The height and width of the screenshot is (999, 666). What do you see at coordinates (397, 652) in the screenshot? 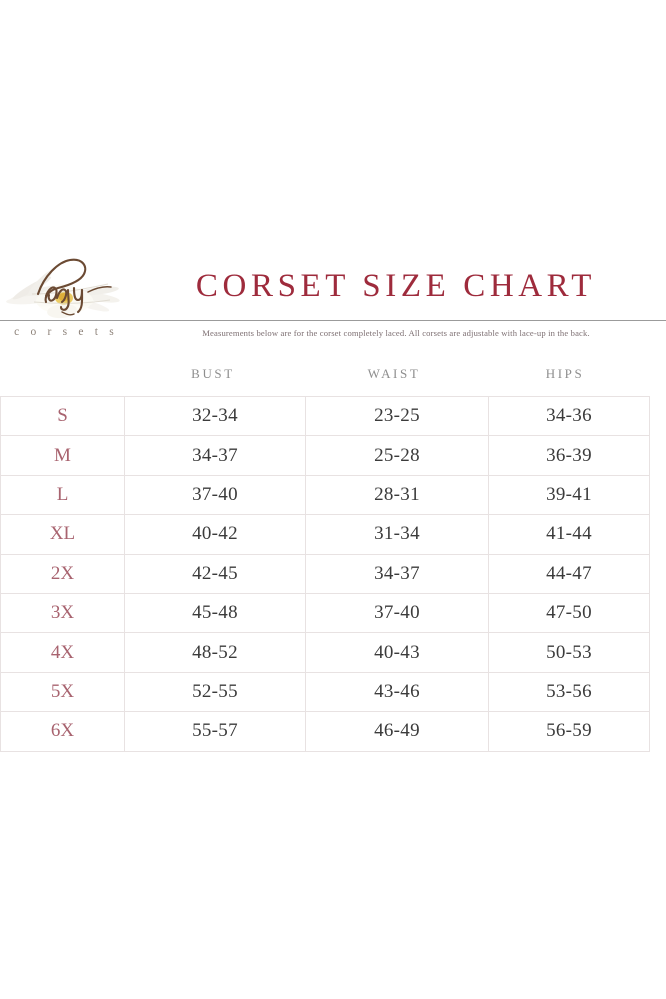
I see `waist-value: 40-43` at bounding box center [397, 652].